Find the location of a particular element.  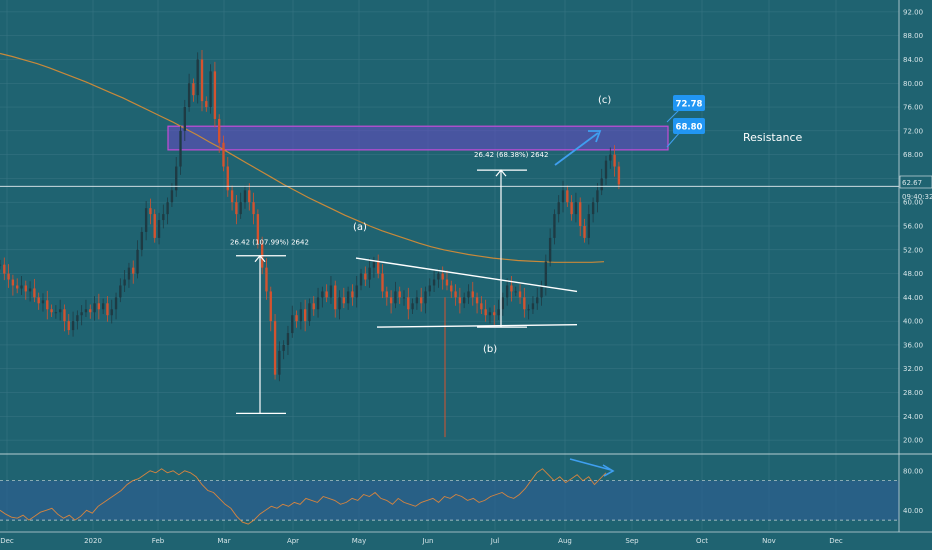

measure-1-label: 26.42 (107.99%) 2642 is located at coordinates (269, 243).